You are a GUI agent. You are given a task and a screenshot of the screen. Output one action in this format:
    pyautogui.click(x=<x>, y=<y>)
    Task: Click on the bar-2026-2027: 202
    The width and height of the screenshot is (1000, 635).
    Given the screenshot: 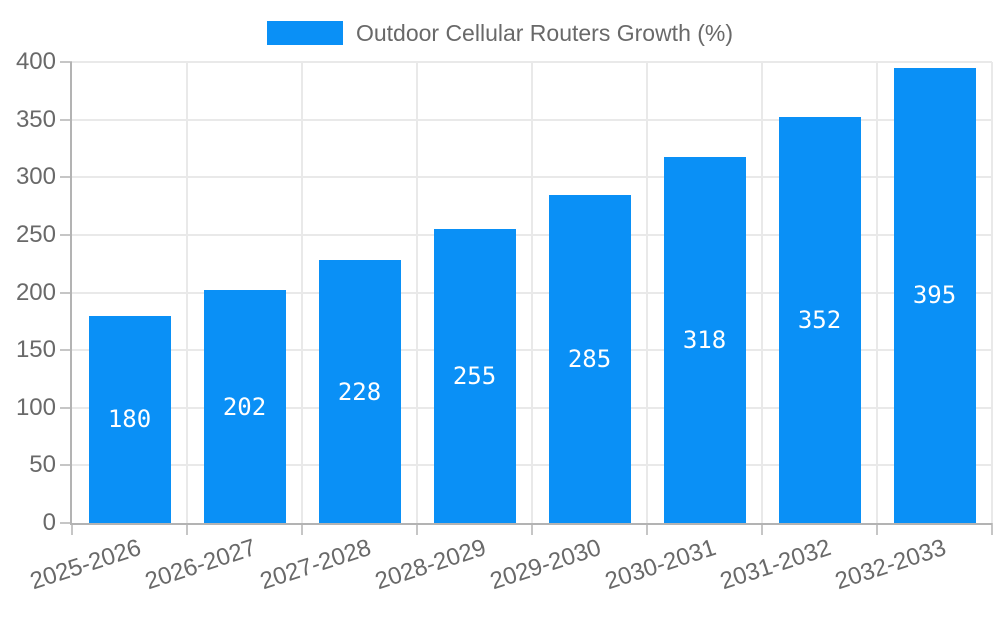 What is the action you would take?
    pyautogui.click(x=244, y=406)
    